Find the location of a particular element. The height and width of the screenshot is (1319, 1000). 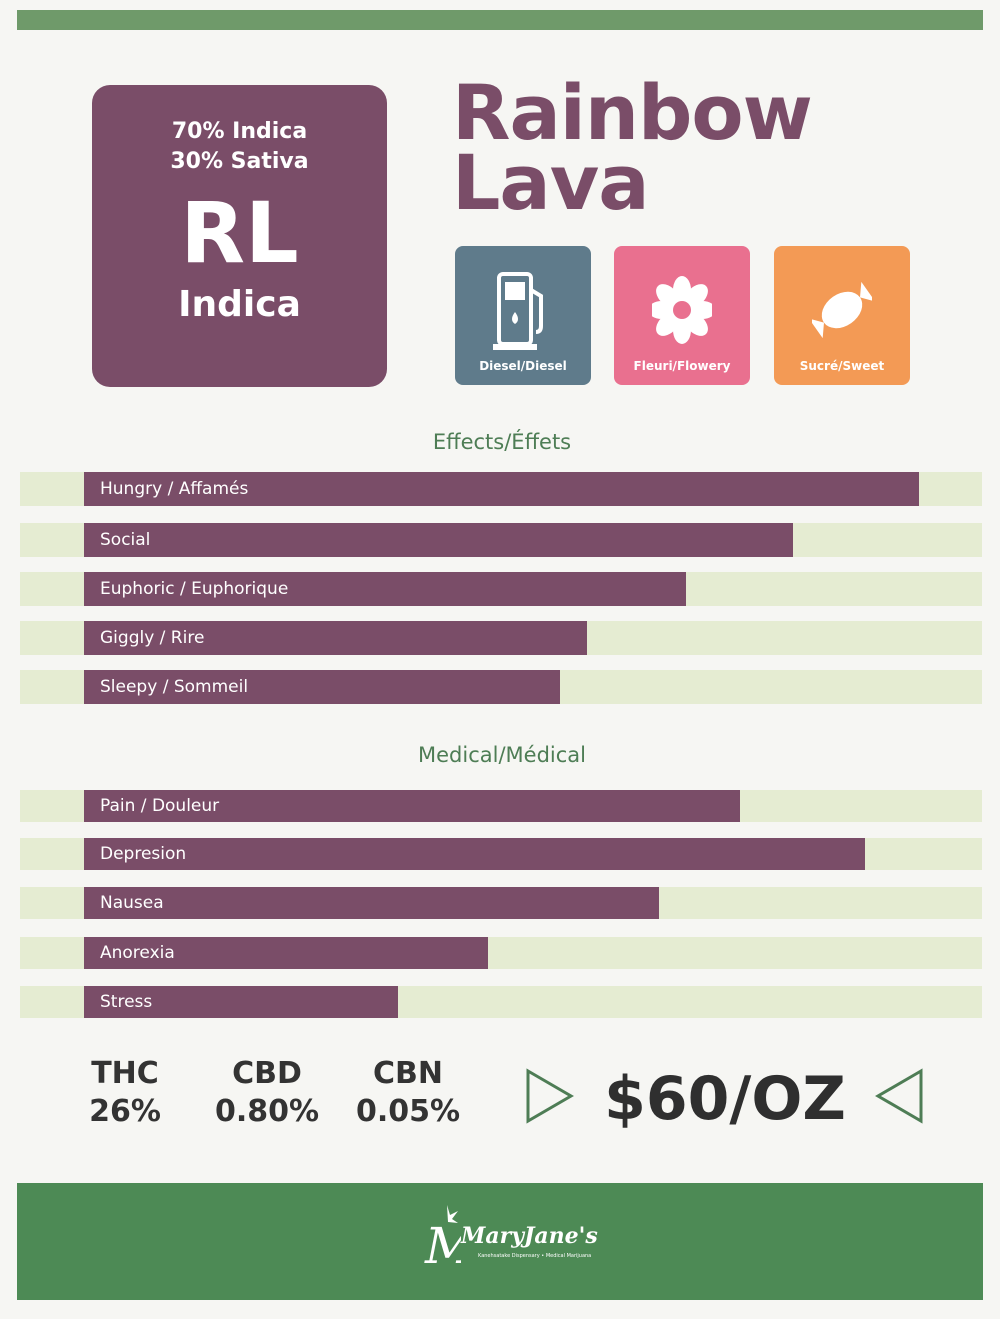

bar-label: Euphoric / Euphorique is located at coordinates (194, 589).